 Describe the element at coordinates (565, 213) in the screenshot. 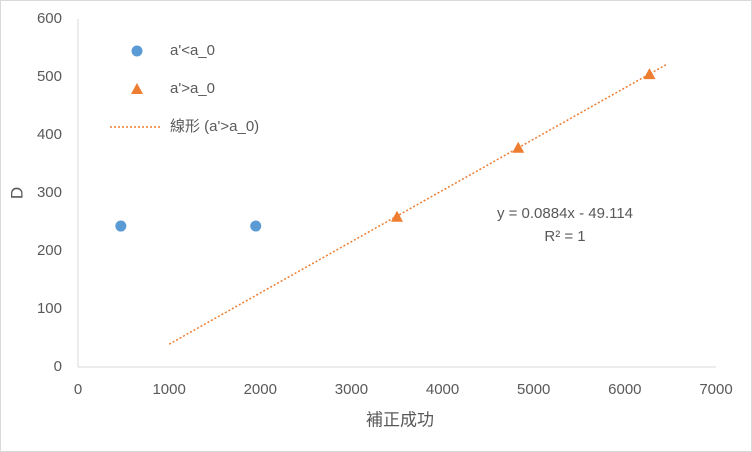

I see `trendline-equation: y = 0.0884x - 49.114` at that location.